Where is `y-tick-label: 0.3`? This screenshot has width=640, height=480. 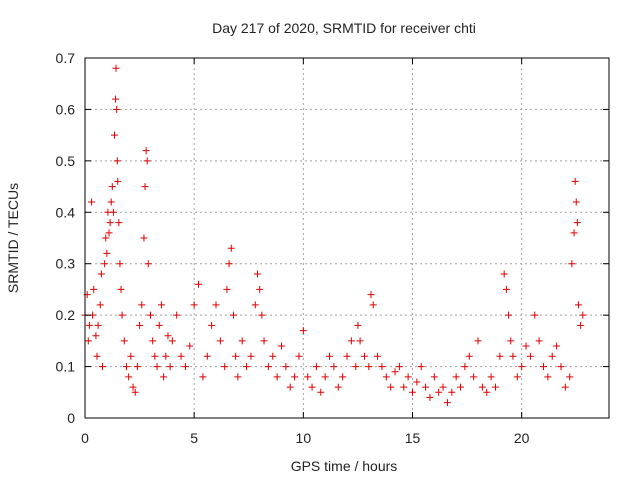 y-tick-label: 0.3 is located at coordinates (66, 264).